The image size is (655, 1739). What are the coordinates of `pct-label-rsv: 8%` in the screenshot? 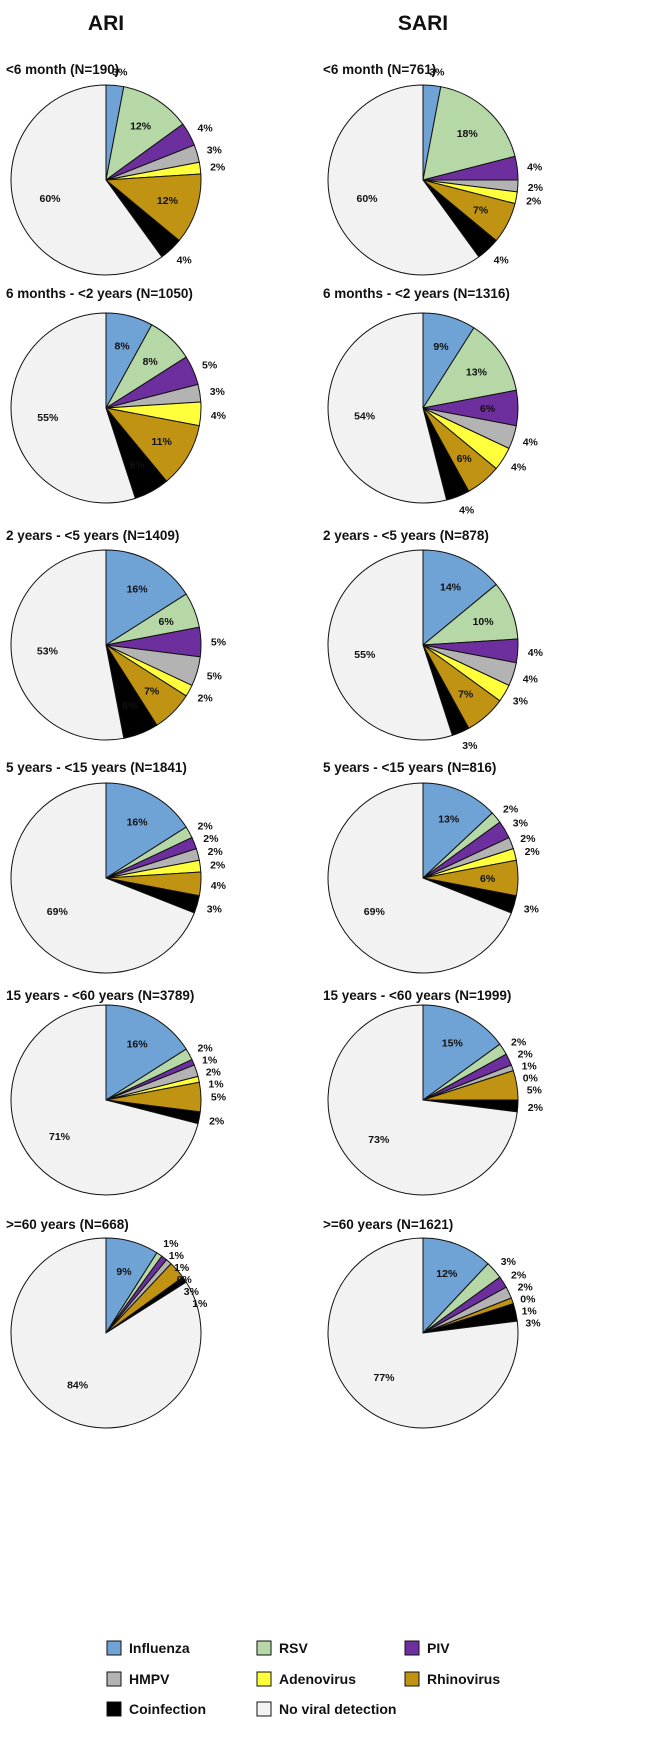 It's located at (151, 362).